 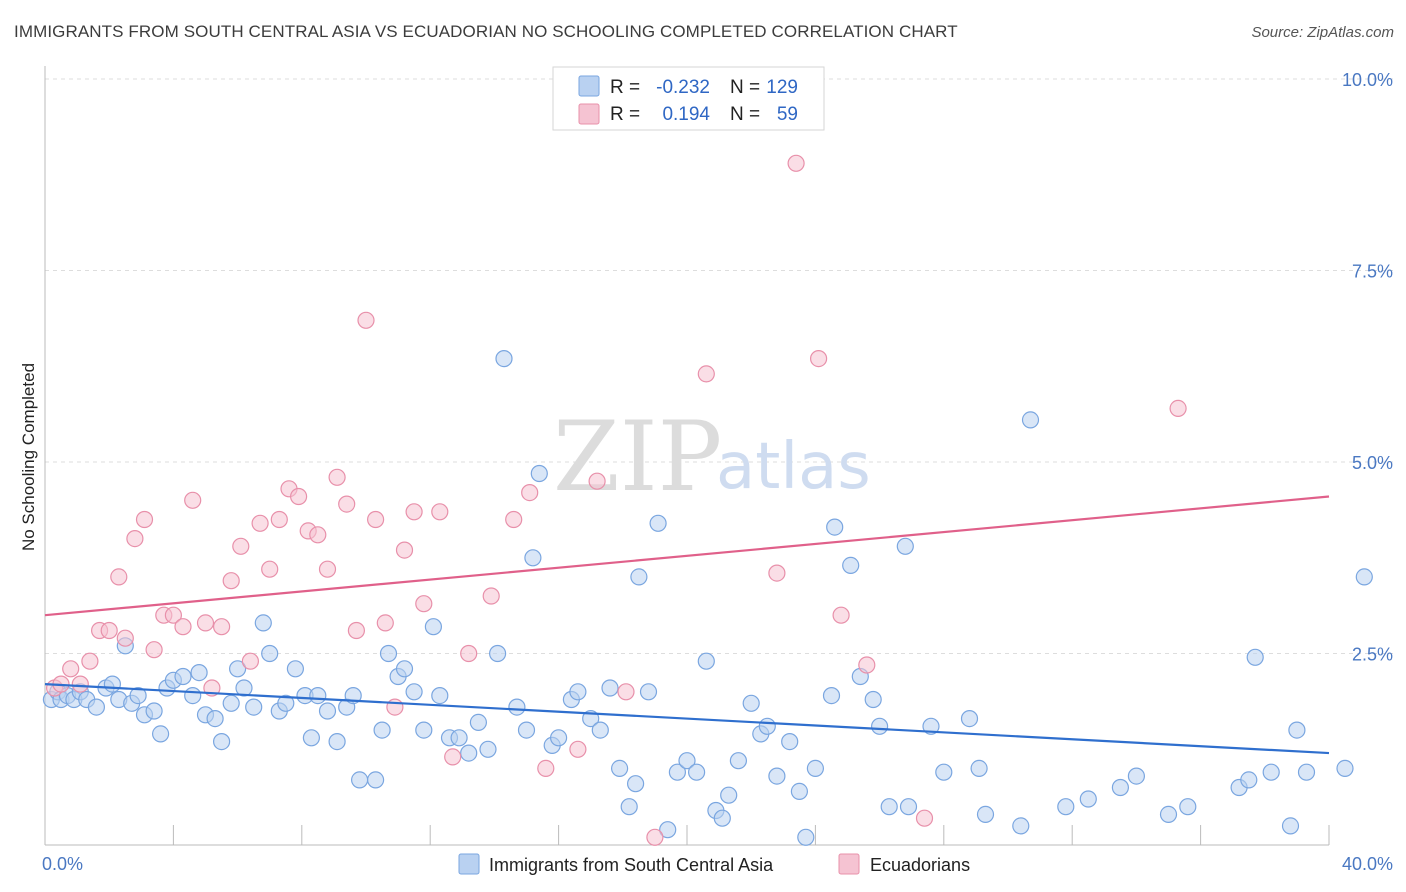 What do you see at coordinates (637, 457) in the screenshot?
I see `watermark-zip: ZIP` at bounding box center [637, 457].